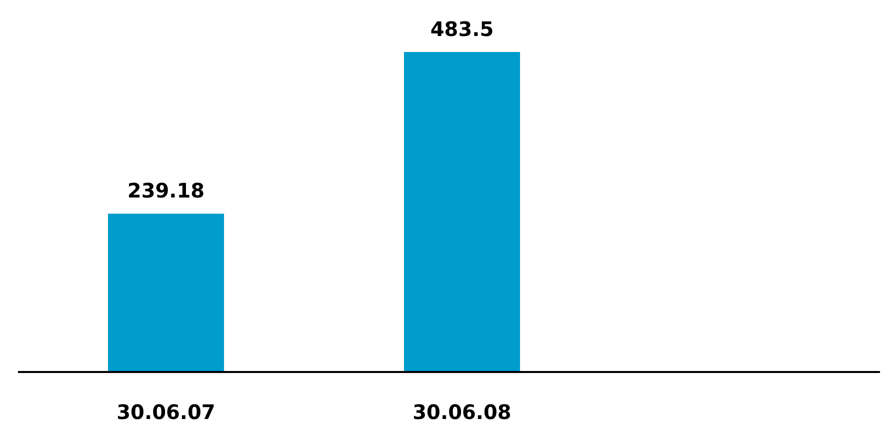 This screenshot has width=895, height=423. I want to click on x-tick-label: 30.06.08, so click(462, 411).